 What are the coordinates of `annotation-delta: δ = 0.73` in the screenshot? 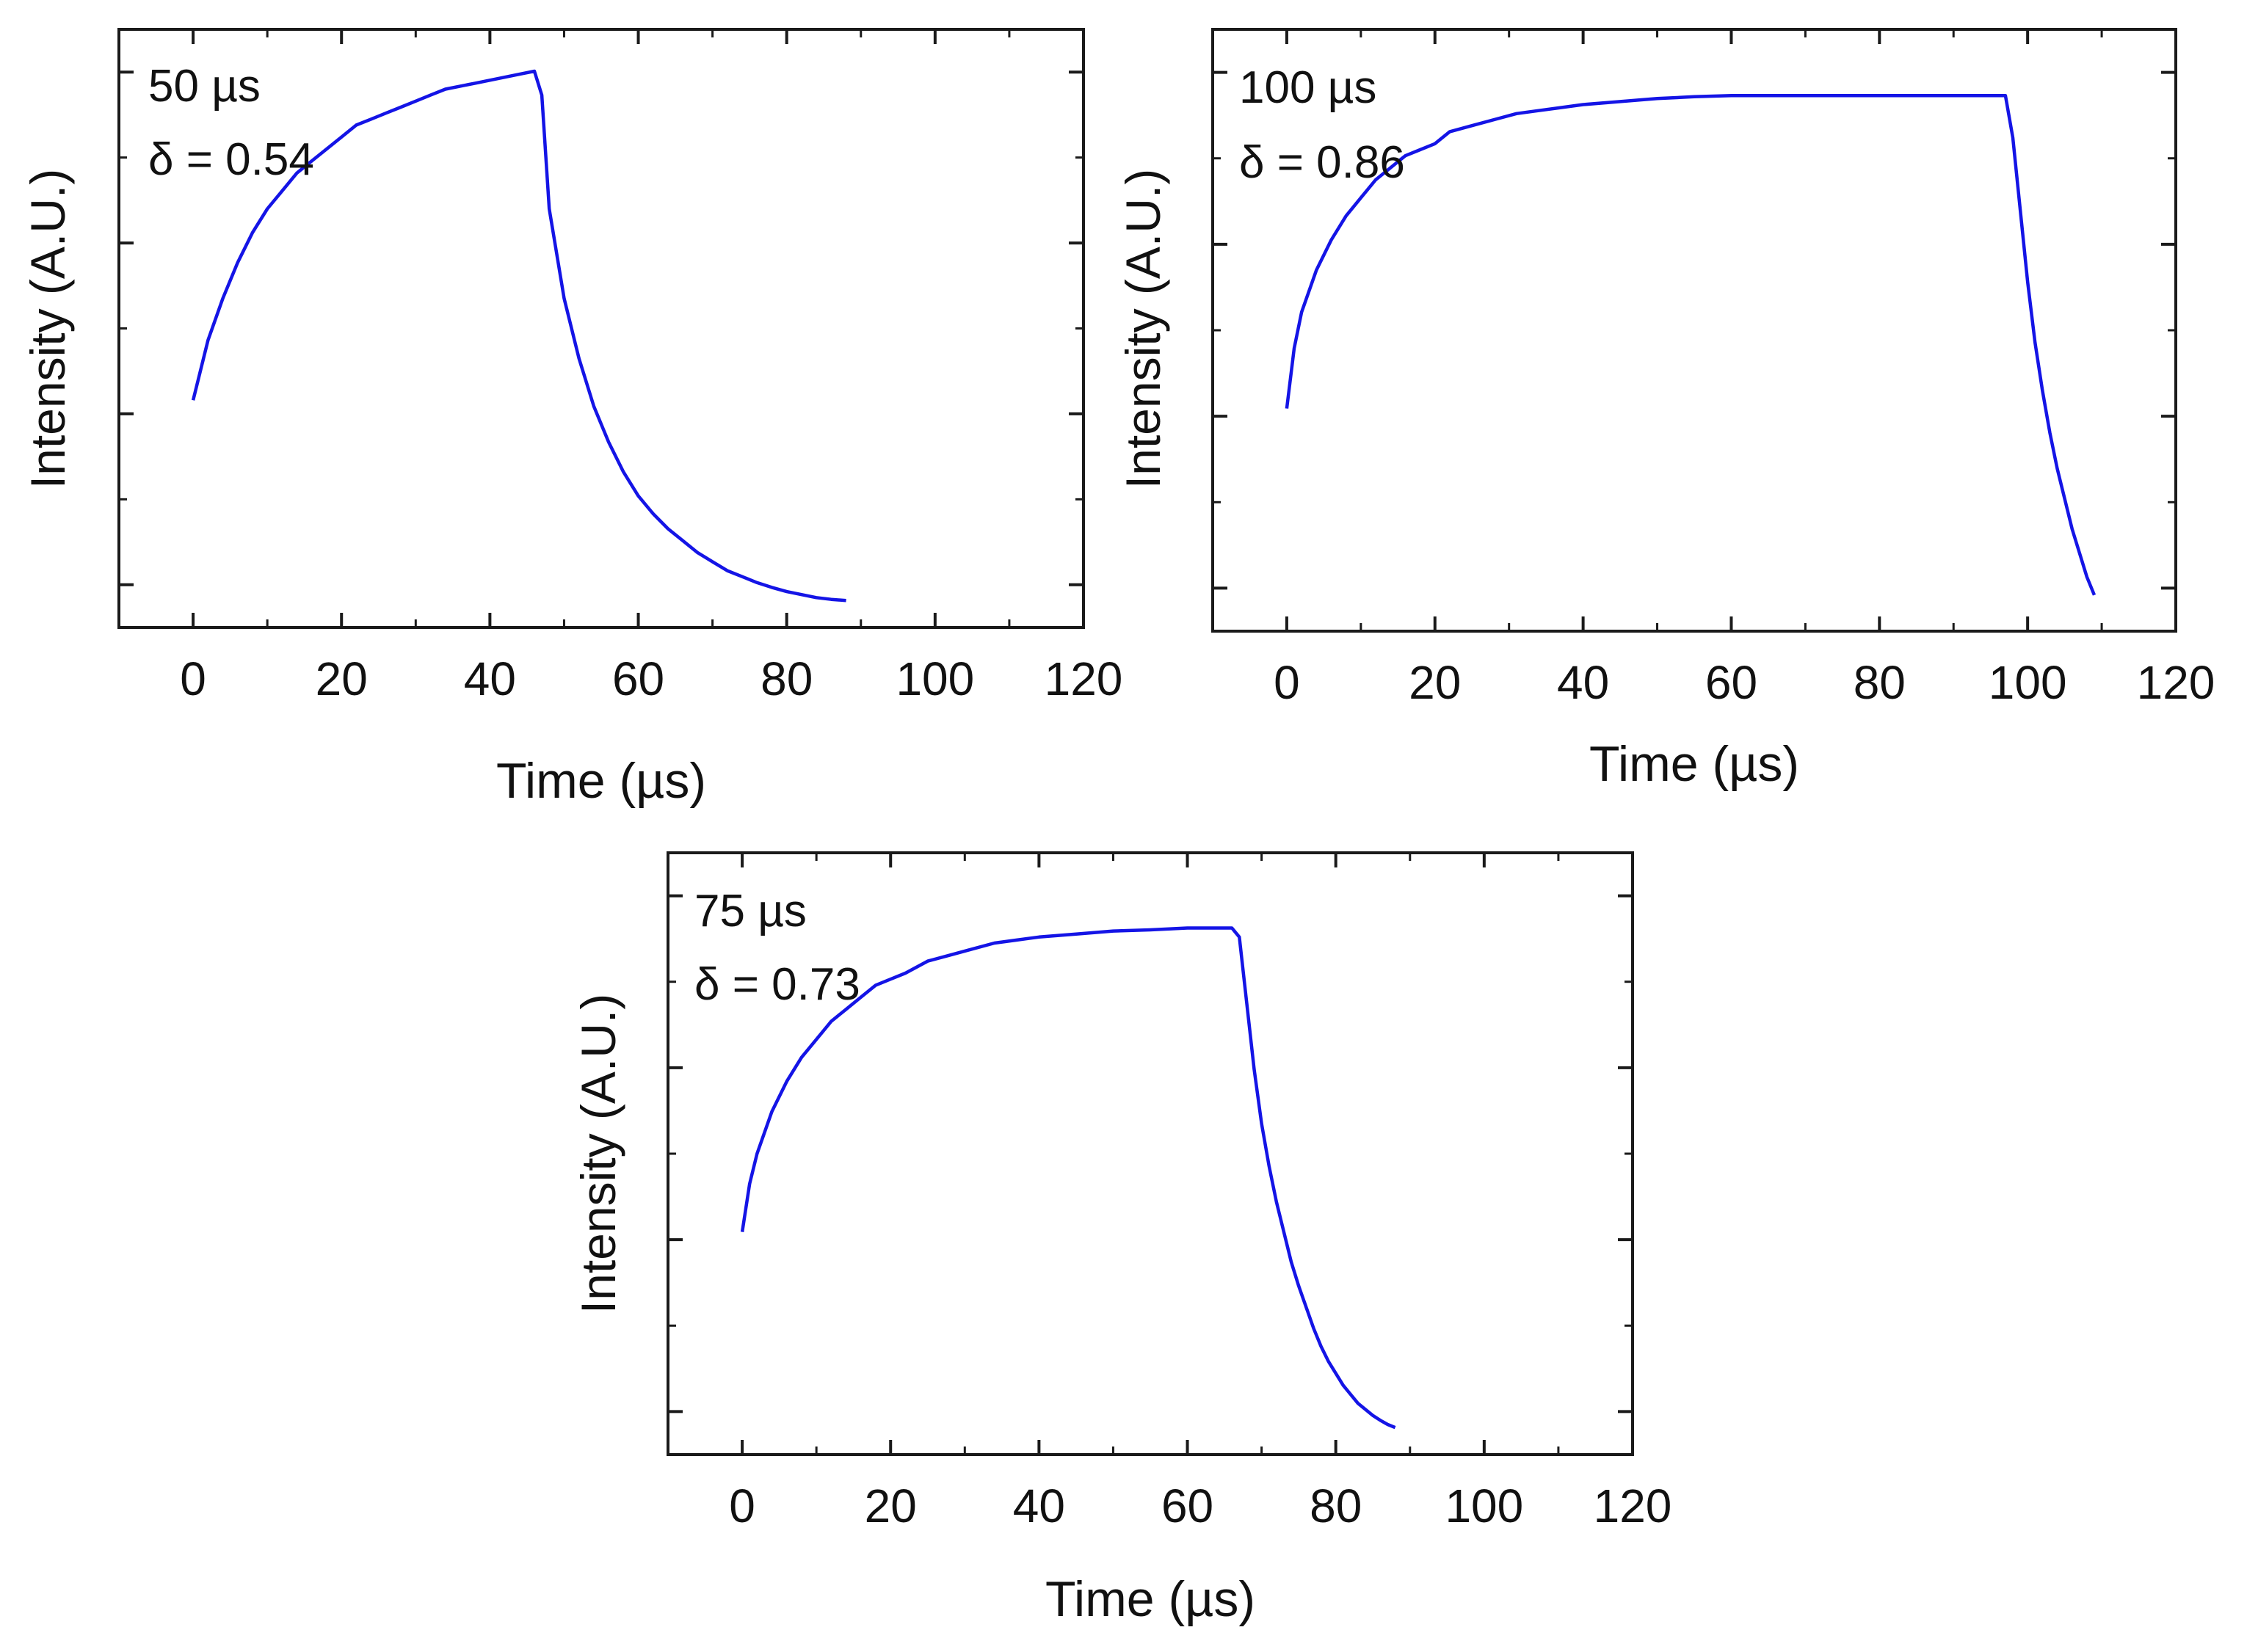 It's located at (777, 984).